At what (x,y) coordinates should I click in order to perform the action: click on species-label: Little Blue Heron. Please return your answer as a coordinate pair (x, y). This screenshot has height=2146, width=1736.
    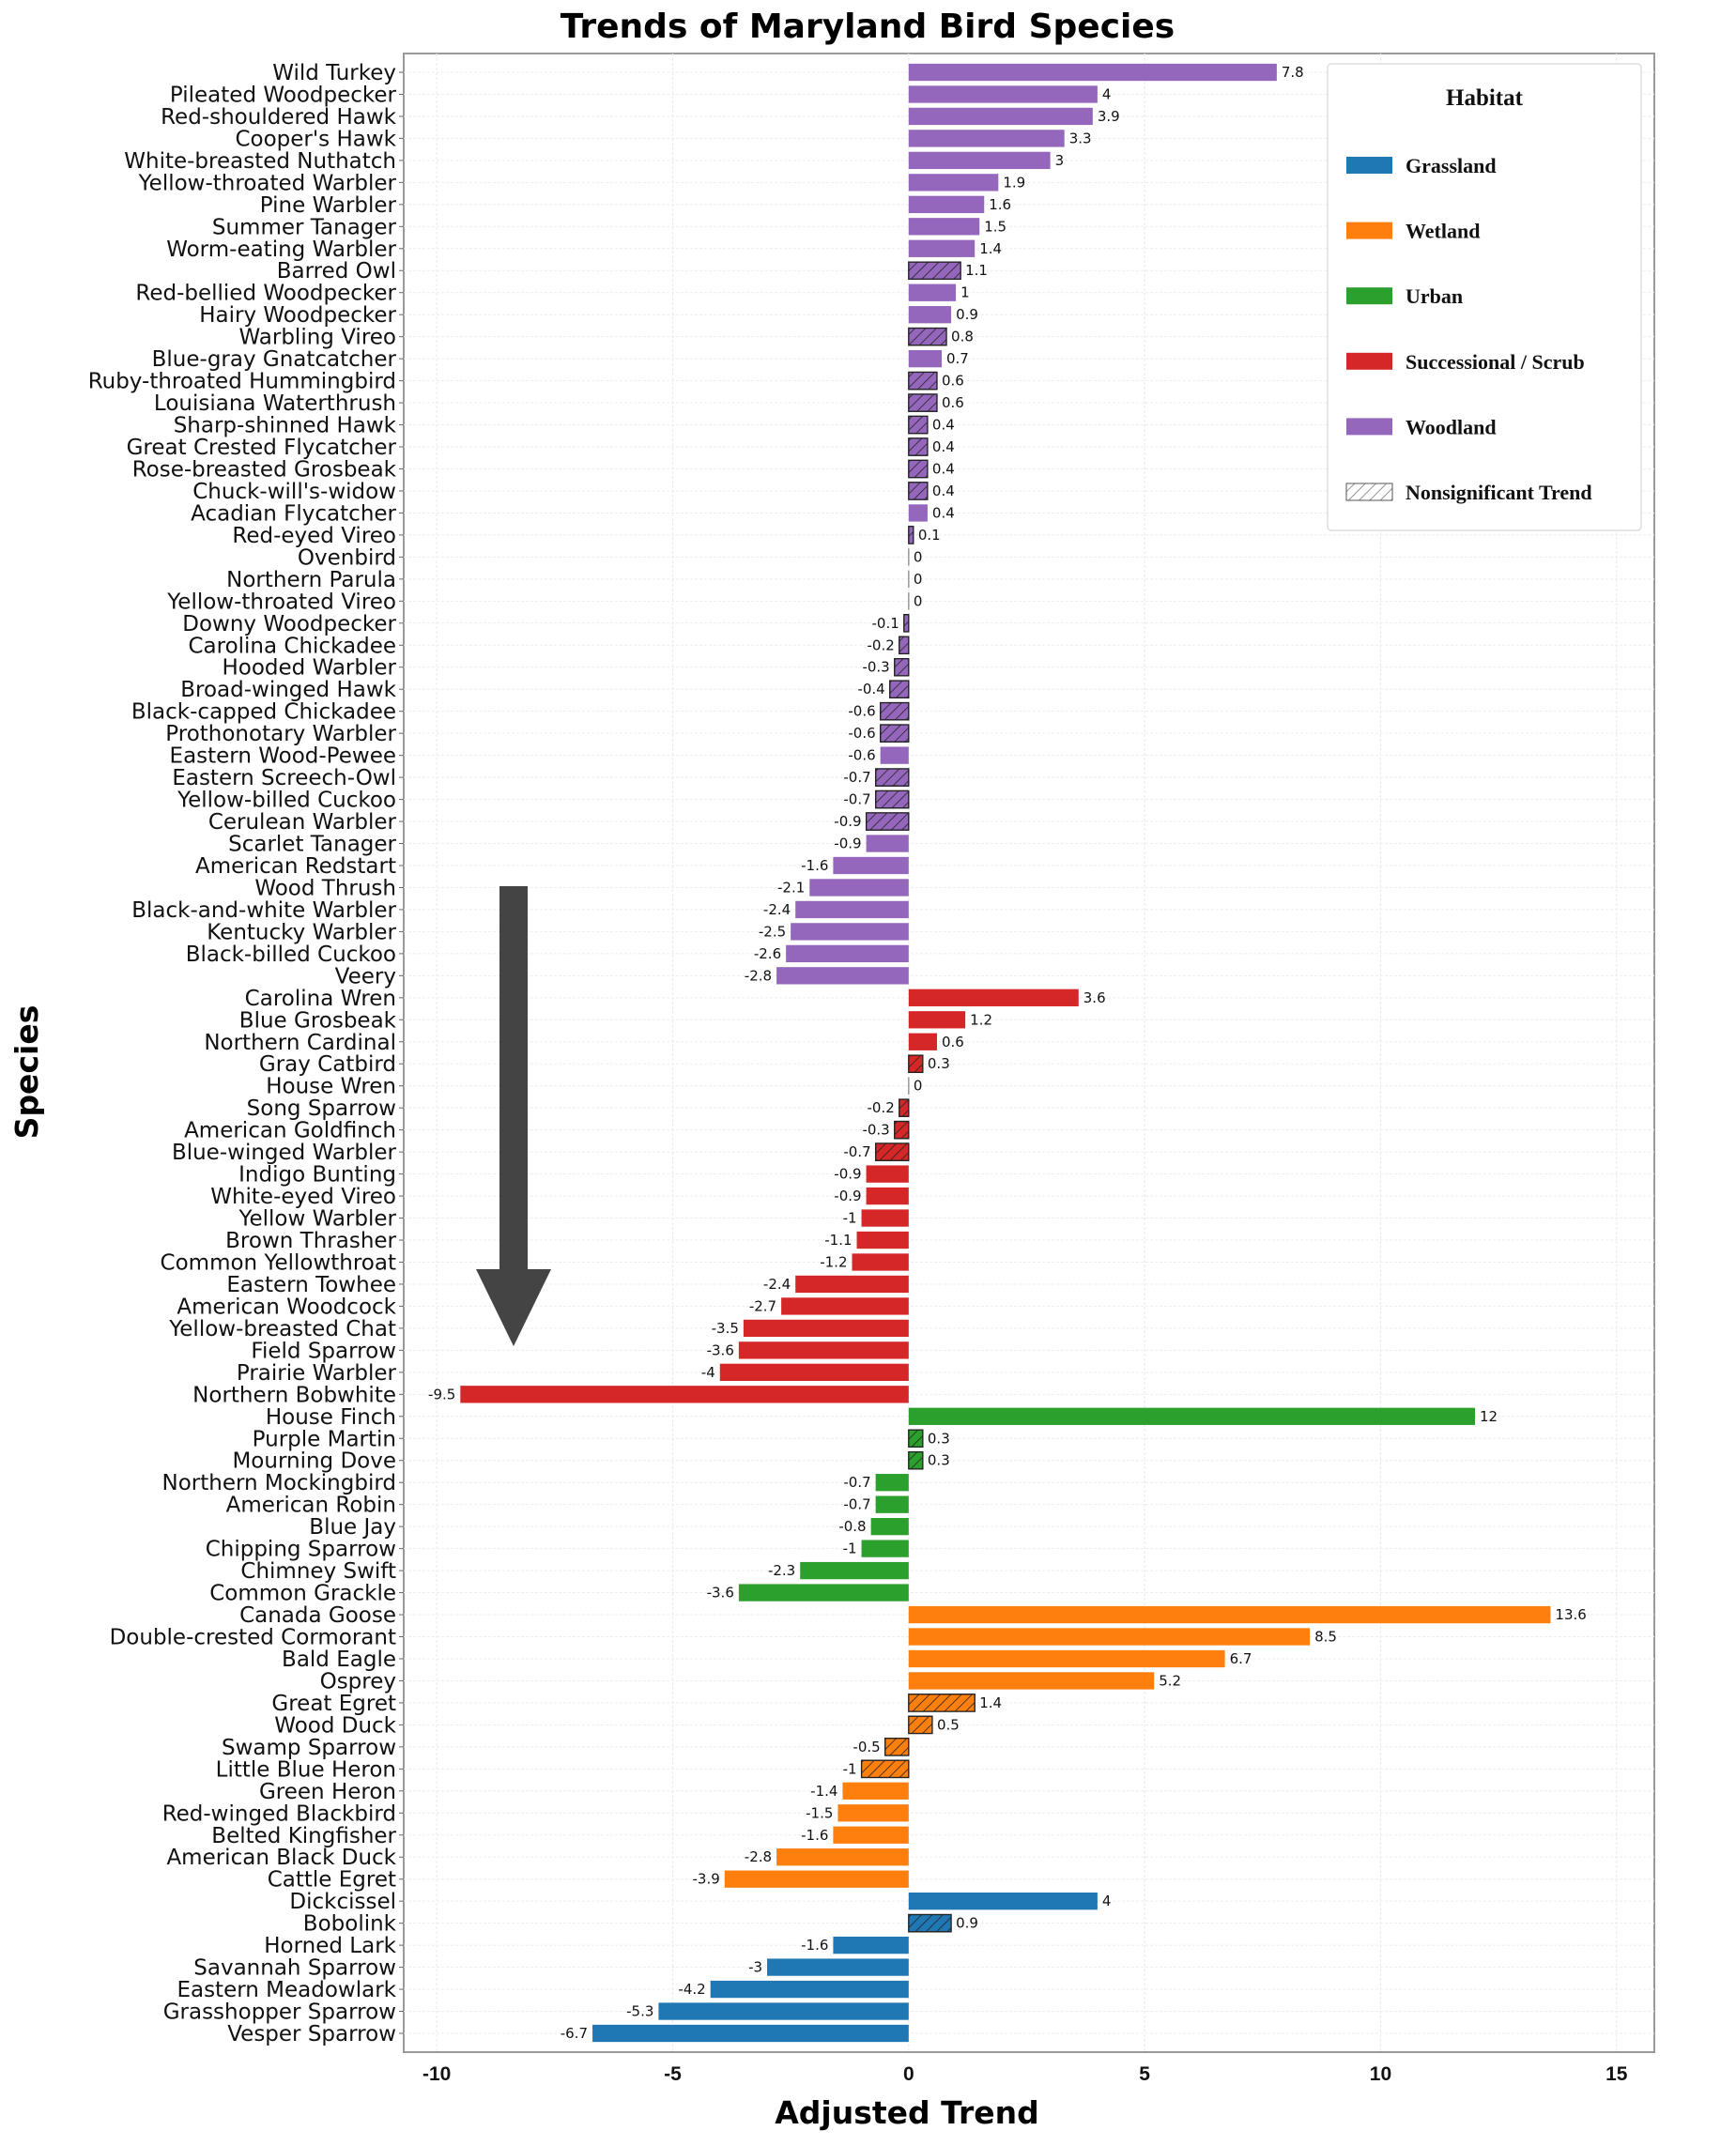
    Looking at the image, I should click on (306, 1770).